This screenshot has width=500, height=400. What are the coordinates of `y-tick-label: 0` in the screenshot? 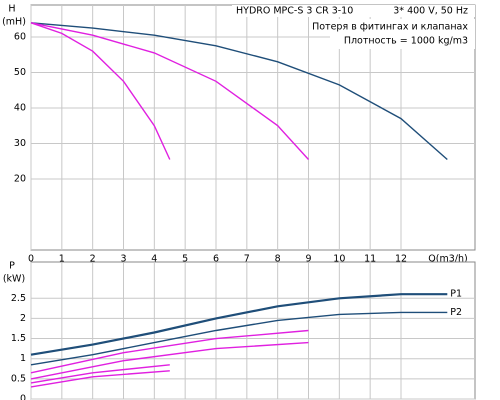 It's located at (23, 397).